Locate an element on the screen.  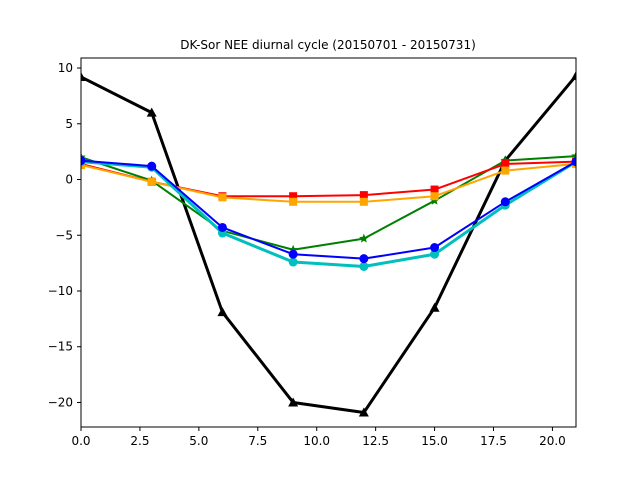
y-tick-label: 10 is located at coordinates (65, 68).